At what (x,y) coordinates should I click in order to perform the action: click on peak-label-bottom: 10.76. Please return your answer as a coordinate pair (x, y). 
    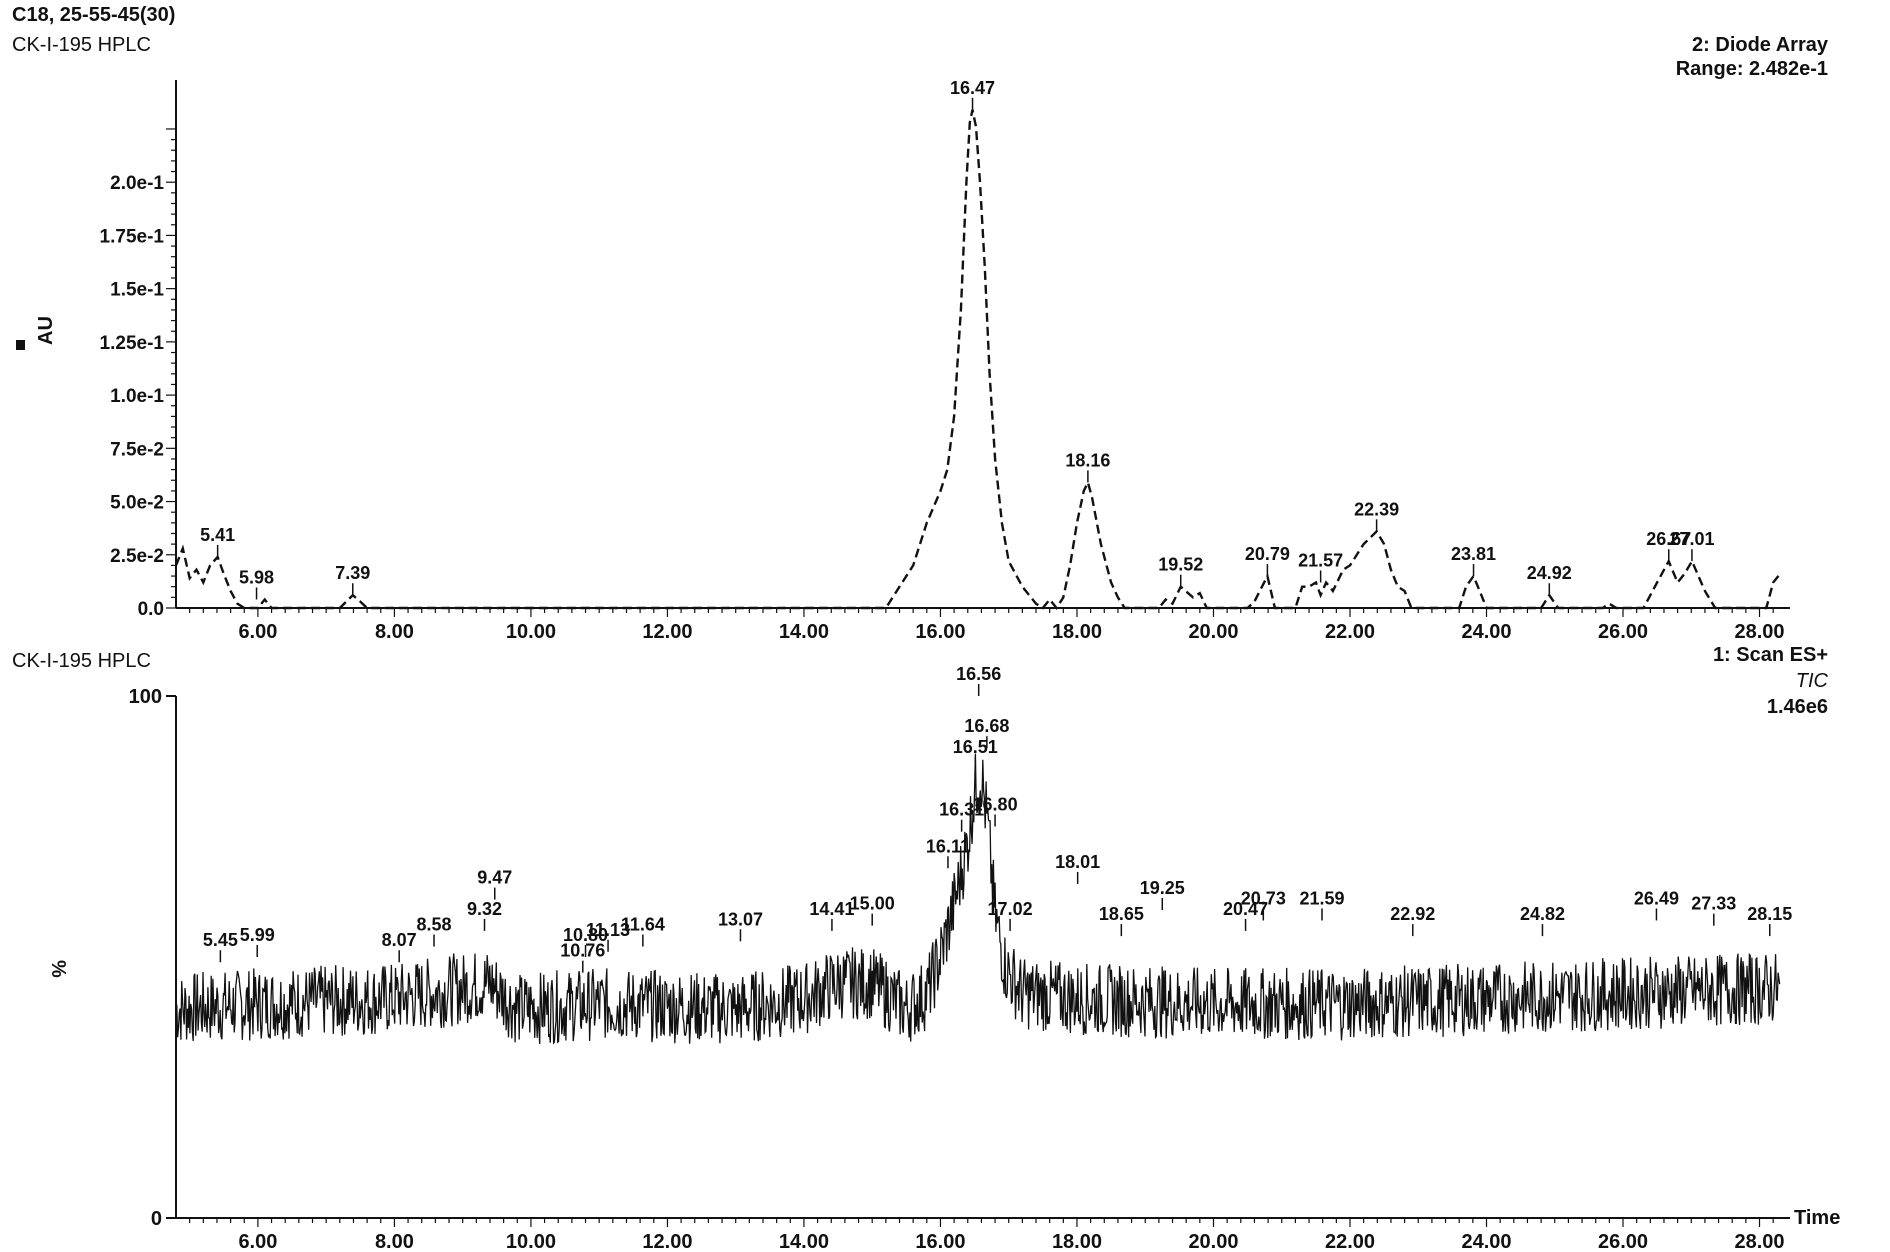
    Looking at the image, I should click on (582, 951).